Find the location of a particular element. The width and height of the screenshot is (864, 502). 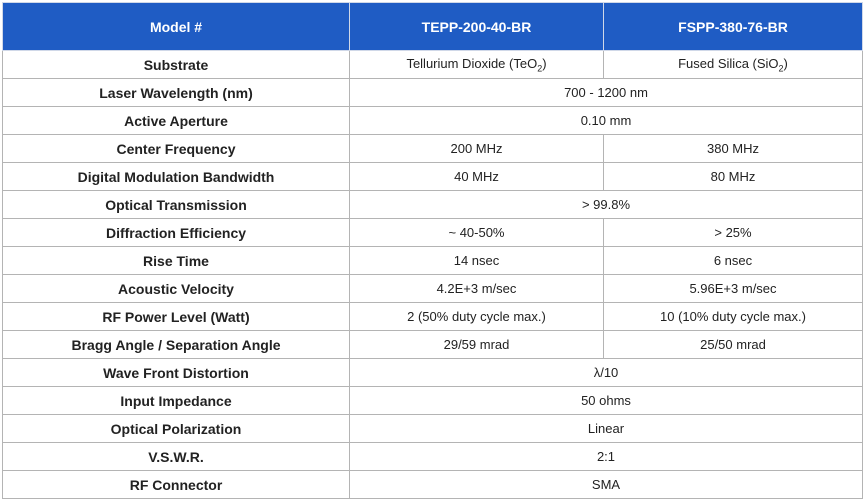

label: Diffraction Efficiency is located at coordinates (176, 232).